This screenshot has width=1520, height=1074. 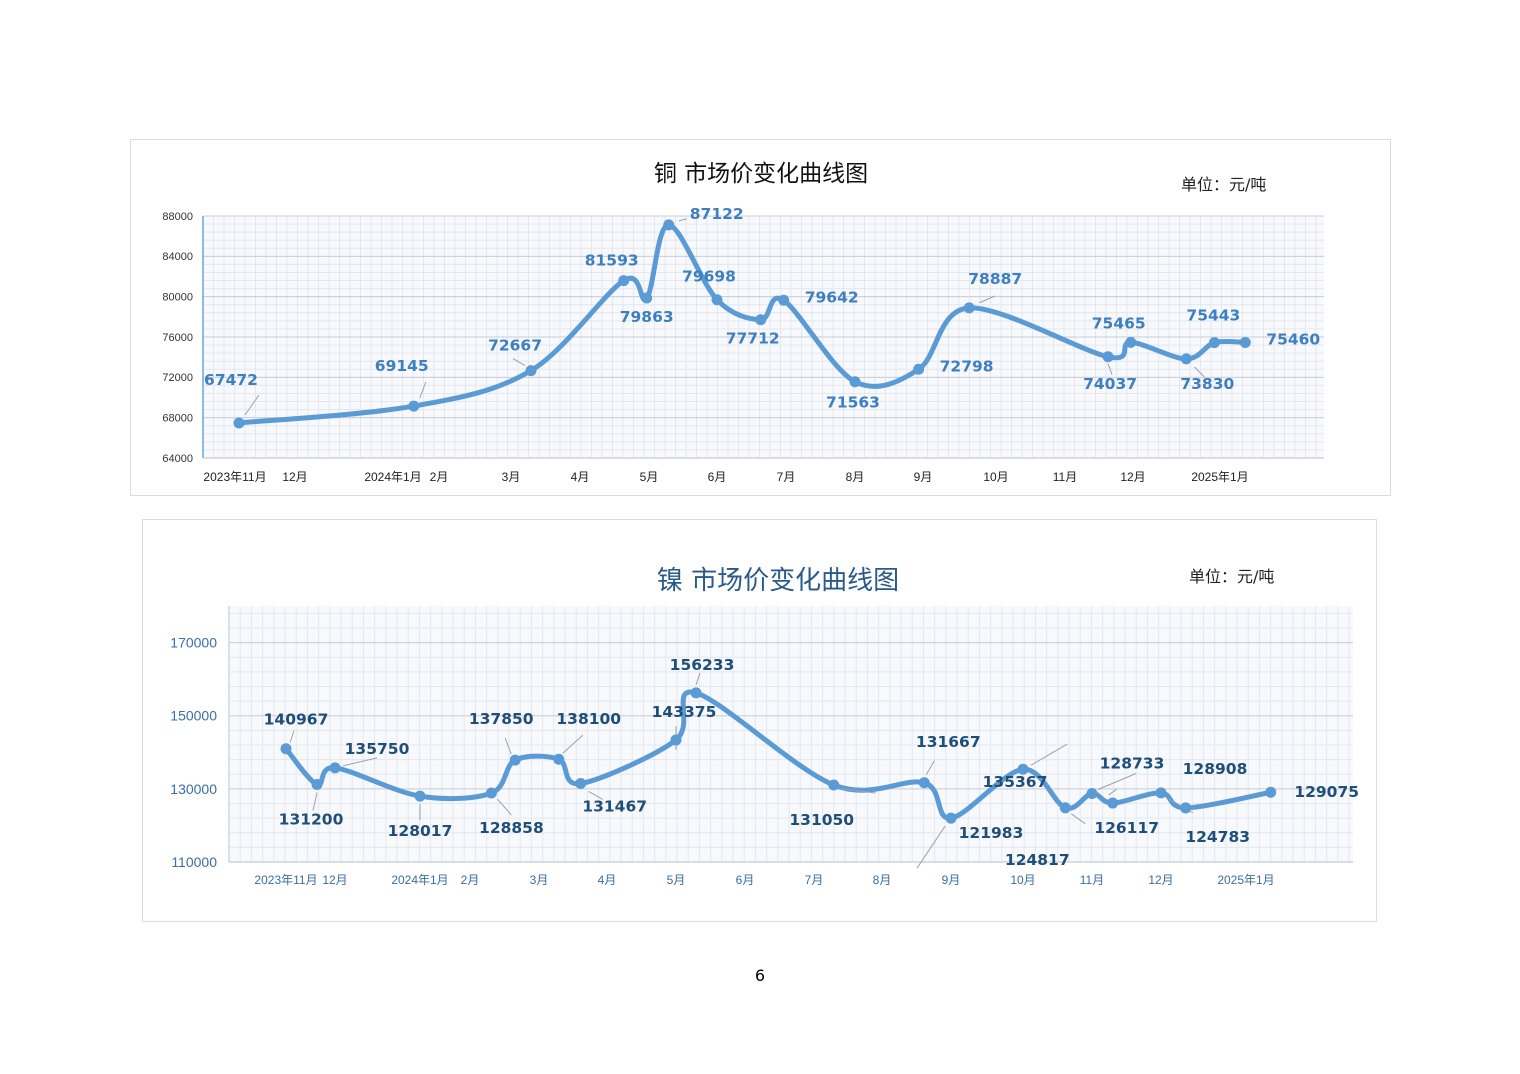 I want to click on copper-data-label: 87122, so click(x=717, y=214).